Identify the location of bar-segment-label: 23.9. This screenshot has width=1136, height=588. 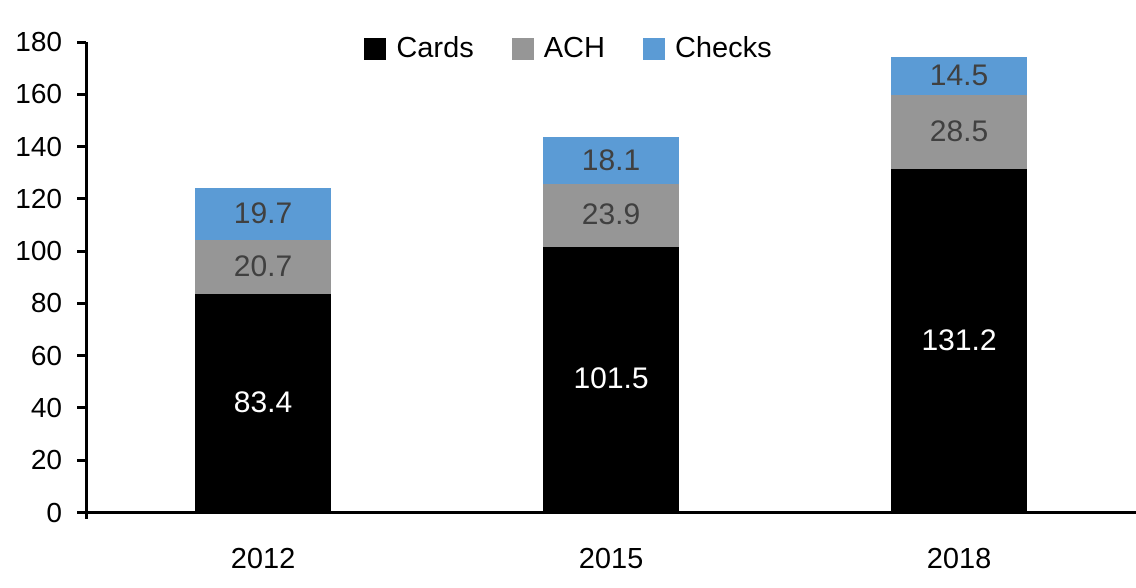
(611, 215).